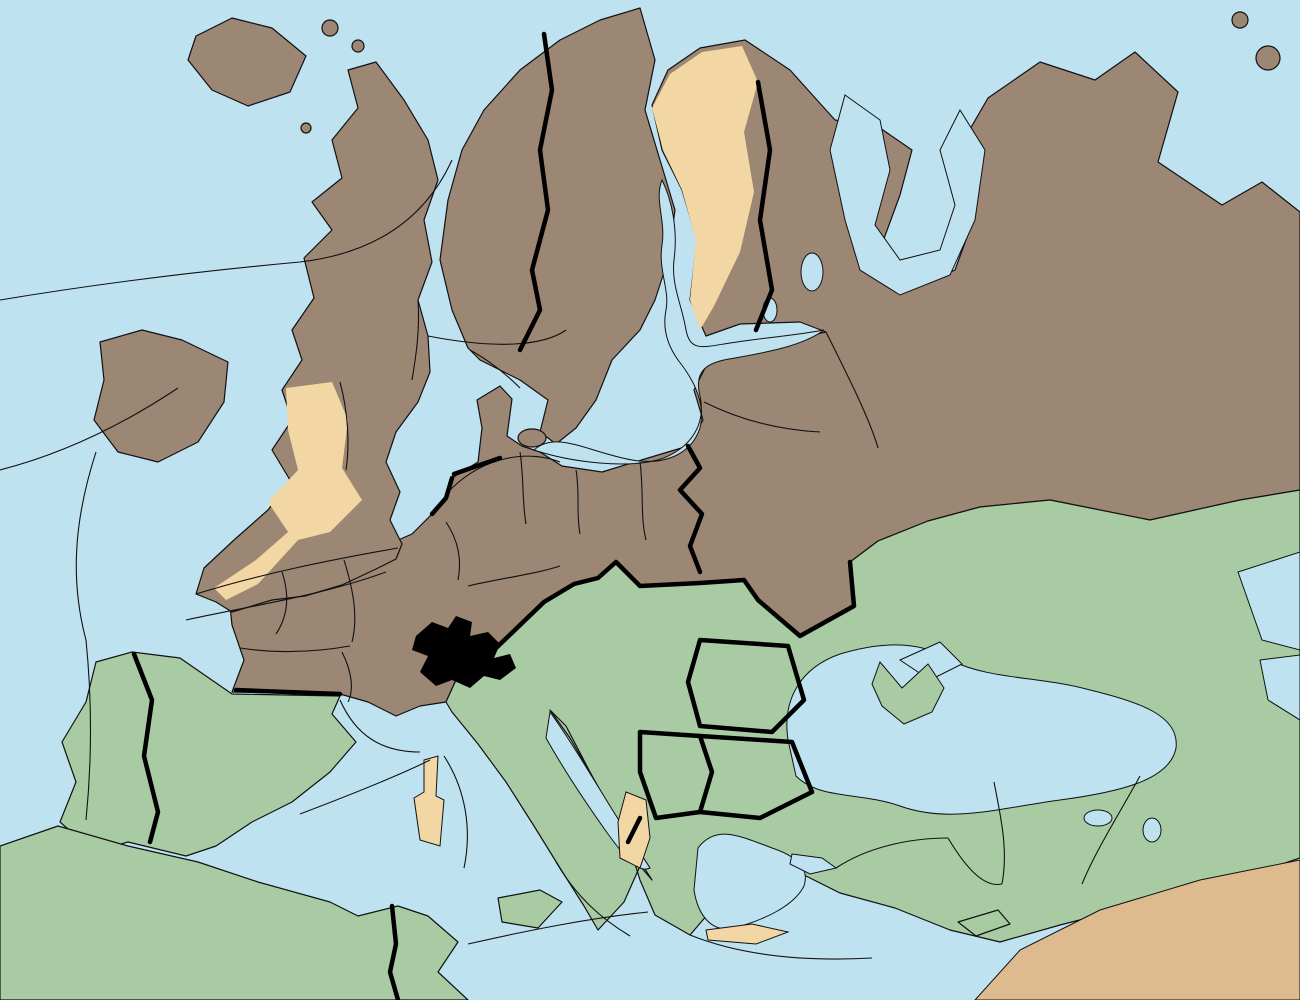 The height and width of the screenshot is (1000, 1300). Describe the element at coordinates (1137, 929) in the screenshot. I see `landmass-tan-syria` at that location.